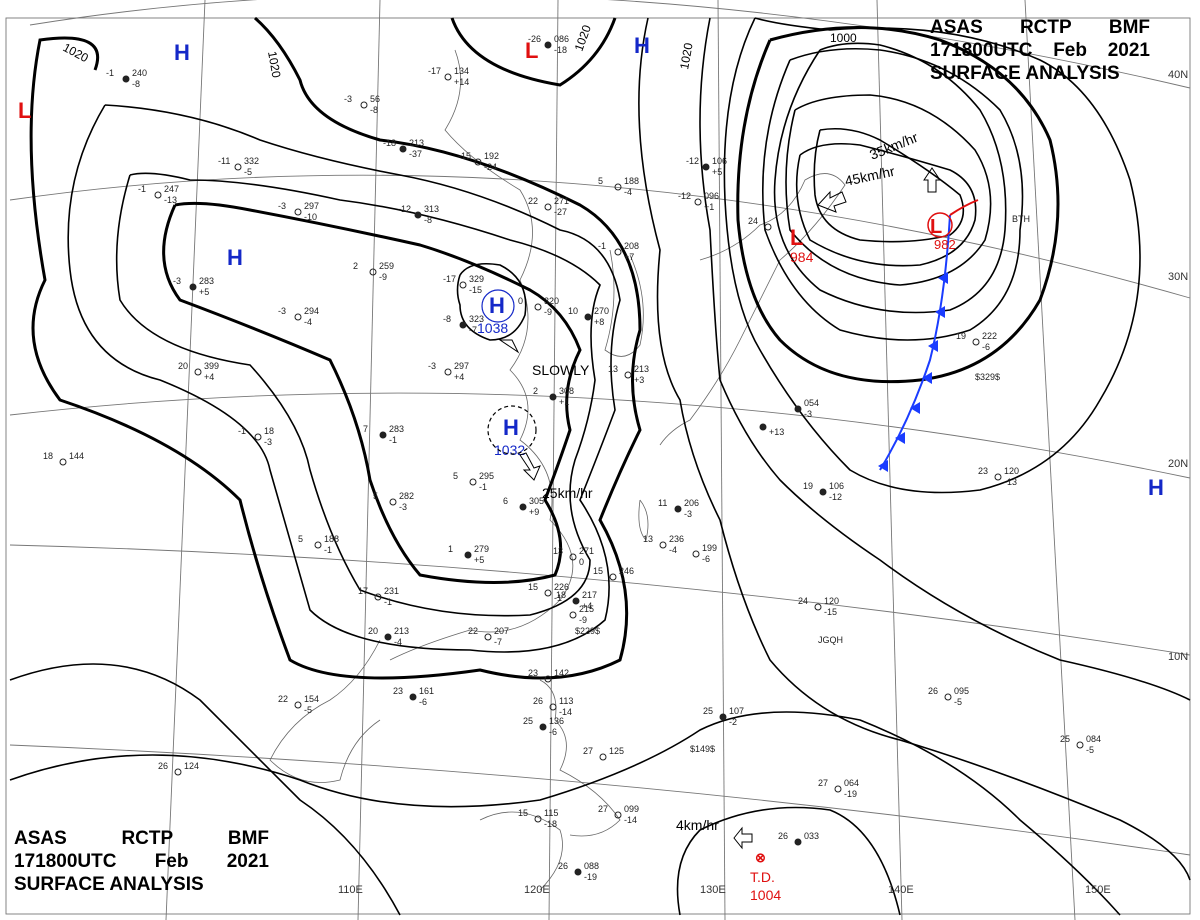  I want to click on meridian-150e, so click(1050, 460).